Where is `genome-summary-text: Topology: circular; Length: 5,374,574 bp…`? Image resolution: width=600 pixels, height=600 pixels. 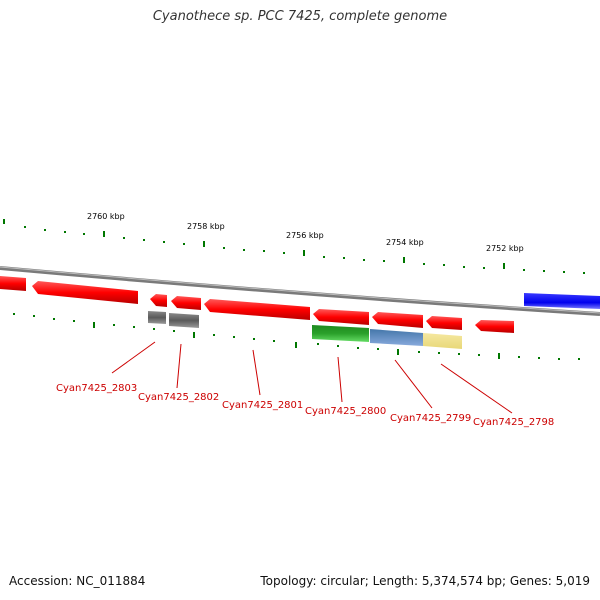 genome-summary-text: Topology: circular; Length: 5,374,574 bp… is located at coordinates (425, 581).